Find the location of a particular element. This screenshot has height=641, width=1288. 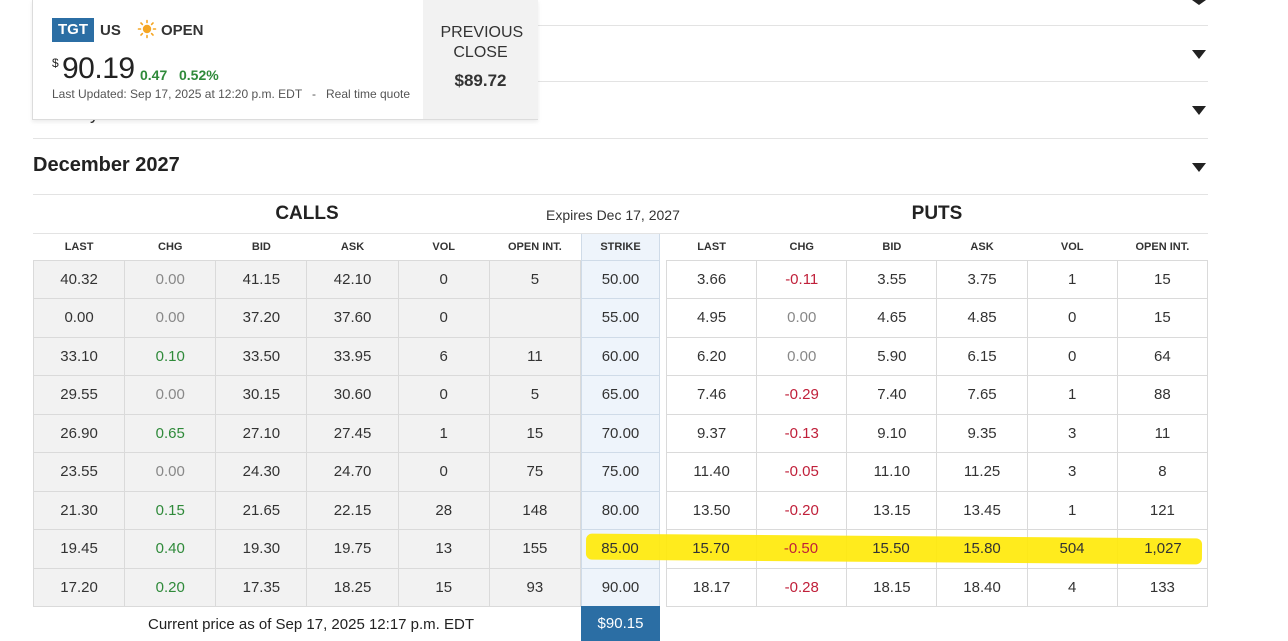

header-divider is located at coordinates (620, 233).